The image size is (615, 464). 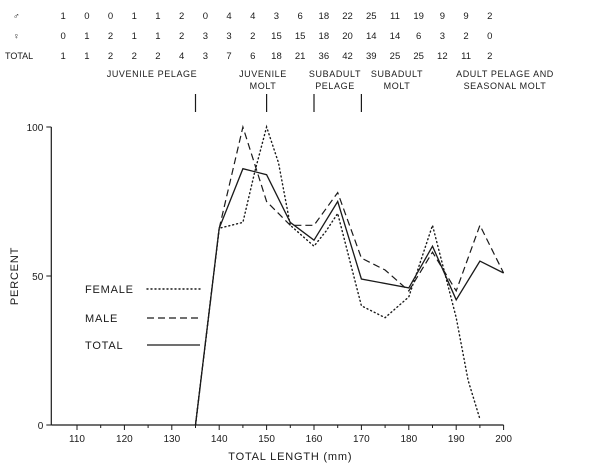 I want to click on x-tick-label: 130, so click(x=171, y=439).